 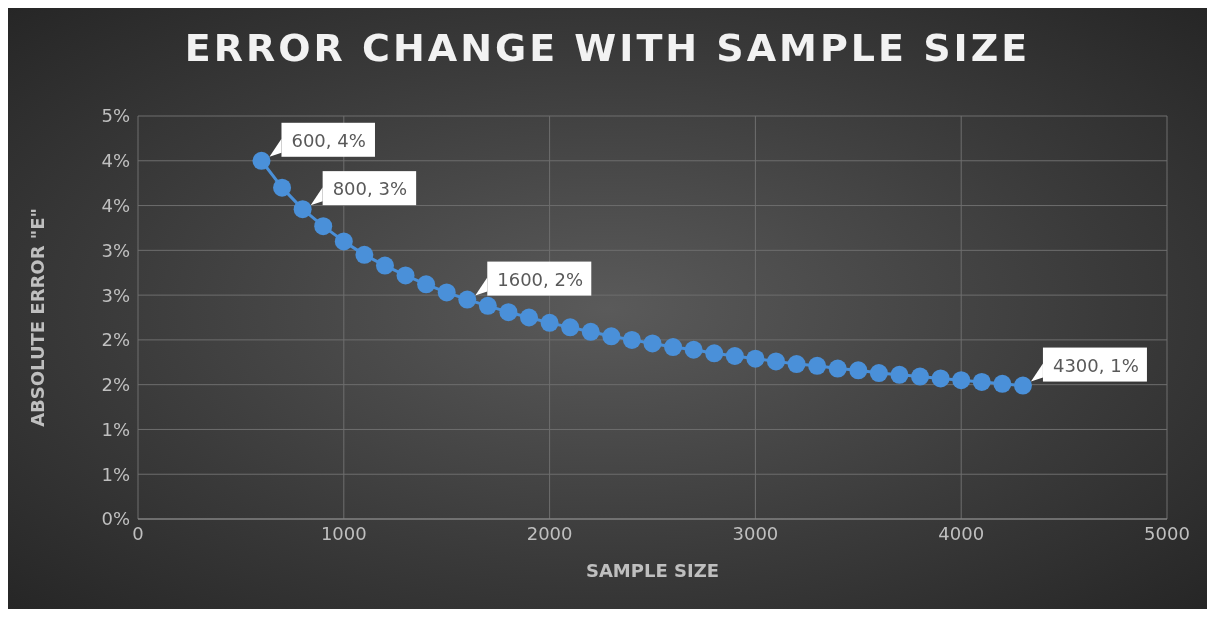 What do you see at coordinates (607, 48) in the screenshot?
I see `chart-title: ERROR CHANGE WITH SAMPLE SIZE` at bounding box center [607, 48].